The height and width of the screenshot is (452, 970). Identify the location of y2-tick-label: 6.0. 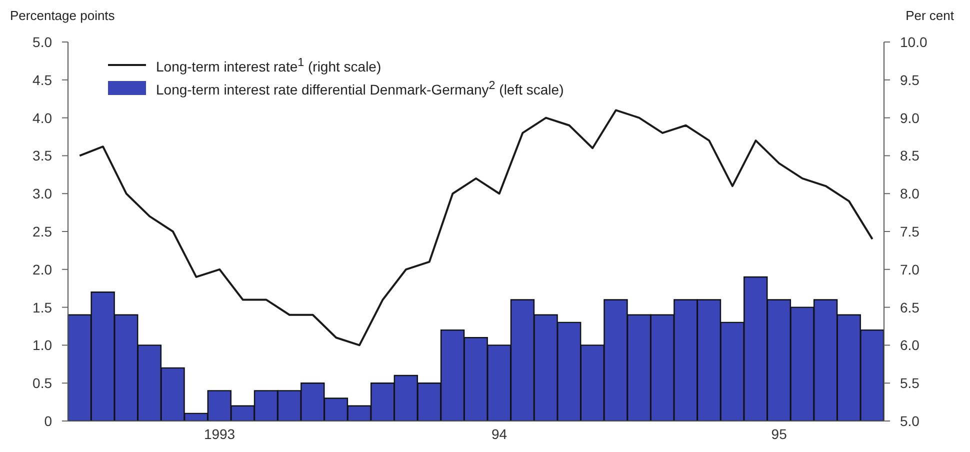
(910, 345).